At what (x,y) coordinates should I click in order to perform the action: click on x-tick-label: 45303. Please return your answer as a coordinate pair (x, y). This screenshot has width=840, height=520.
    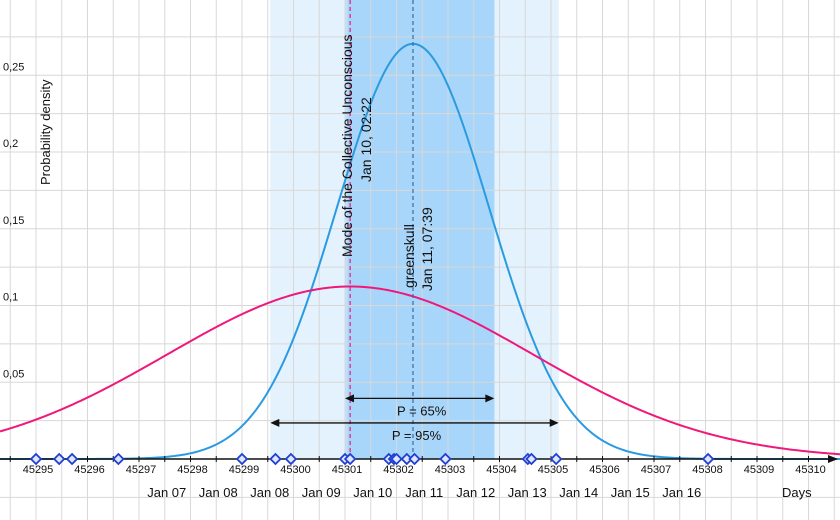
    Looking at the image, I should click on (450, 470).